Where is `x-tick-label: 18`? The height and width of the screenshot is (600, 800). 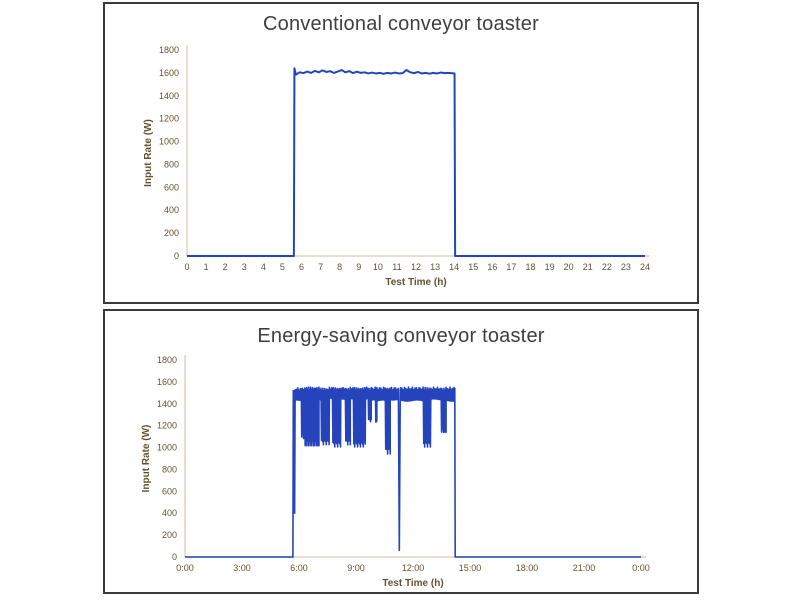 x-tick-label: 18 is located at coordinates (530, 267).